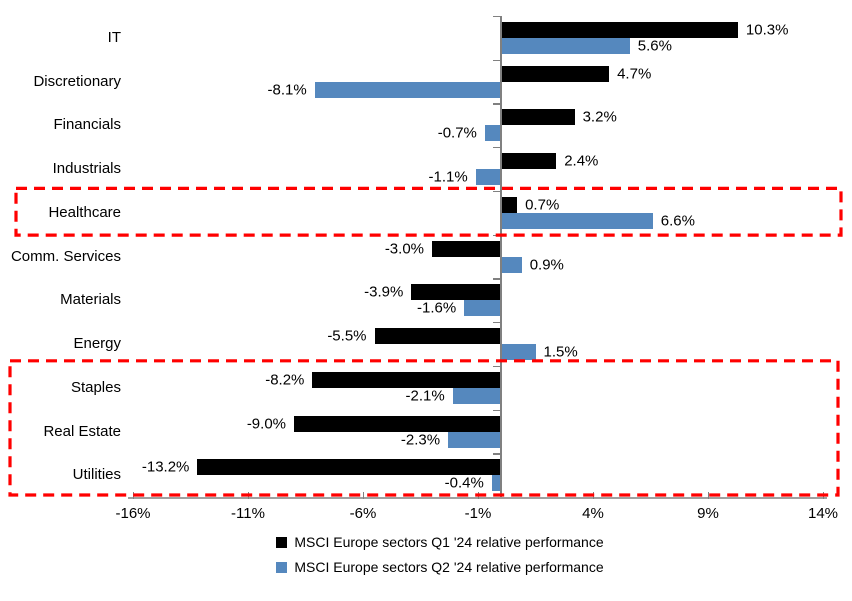  Describe the element at coordinates (577, 220) in the screenshot. I see `bar-q2-healthcare` at that location.